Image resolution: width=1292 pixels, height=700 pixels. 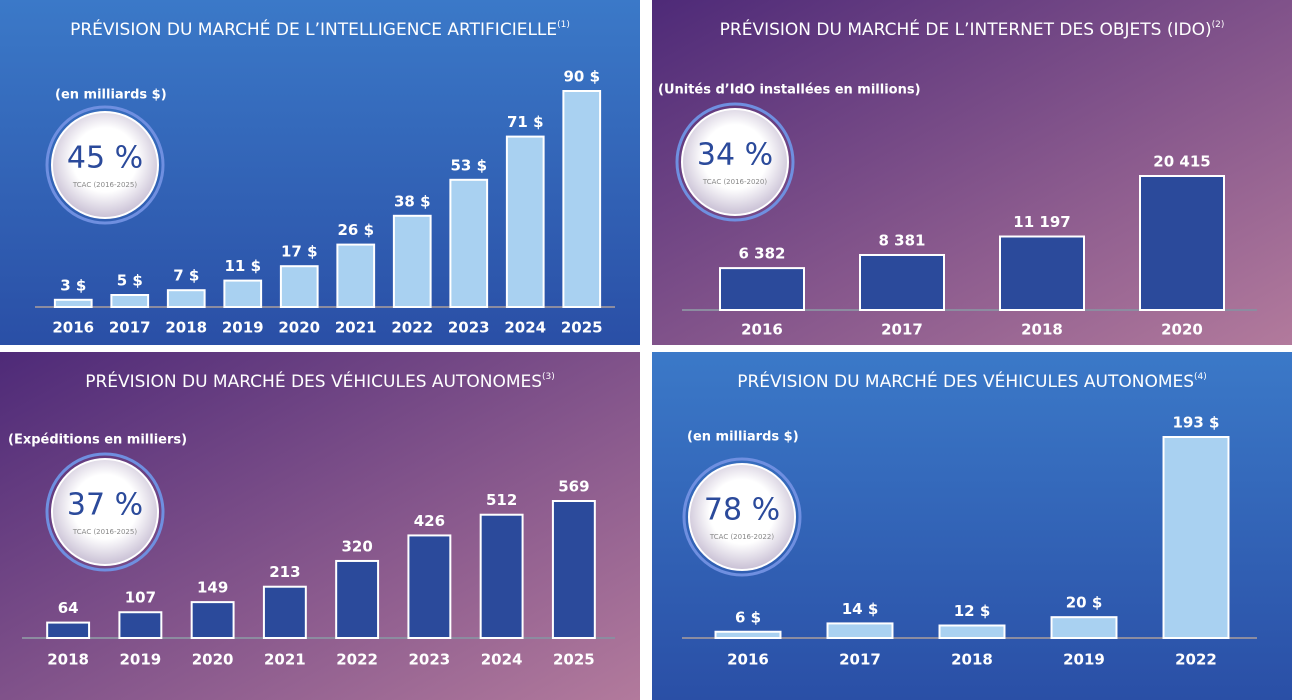 What do you see at coordinates (1200, 377) in the screenshot?
I see `title-note: (4)` at bounding box center [1200, 377].